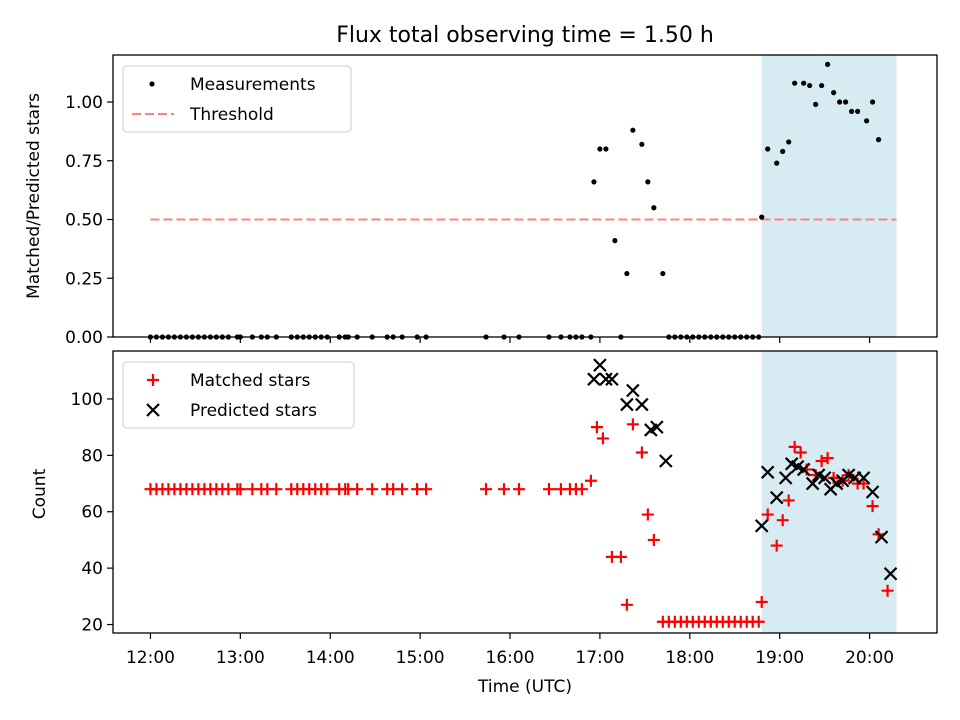 This screenshot has height=720, width=960. Describe the element at coordinates (238, 395) in the screenshot. I see `bottom-legend: Matched stars Predicted stars` at that location.